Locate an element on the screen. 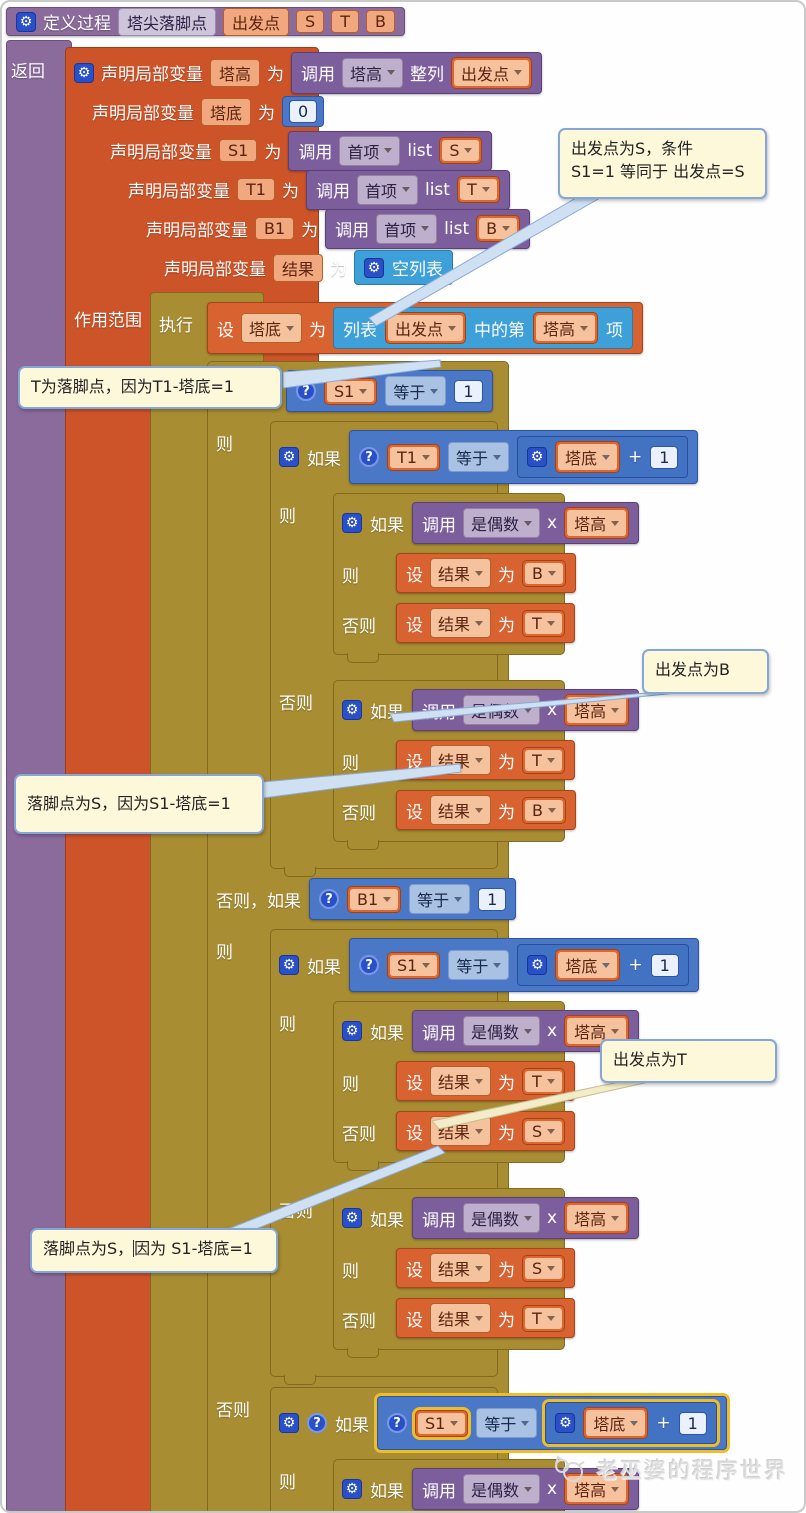 The width and height of the screenshot is (806, 1513). var-getter: B is located at coordinates (498, 228).